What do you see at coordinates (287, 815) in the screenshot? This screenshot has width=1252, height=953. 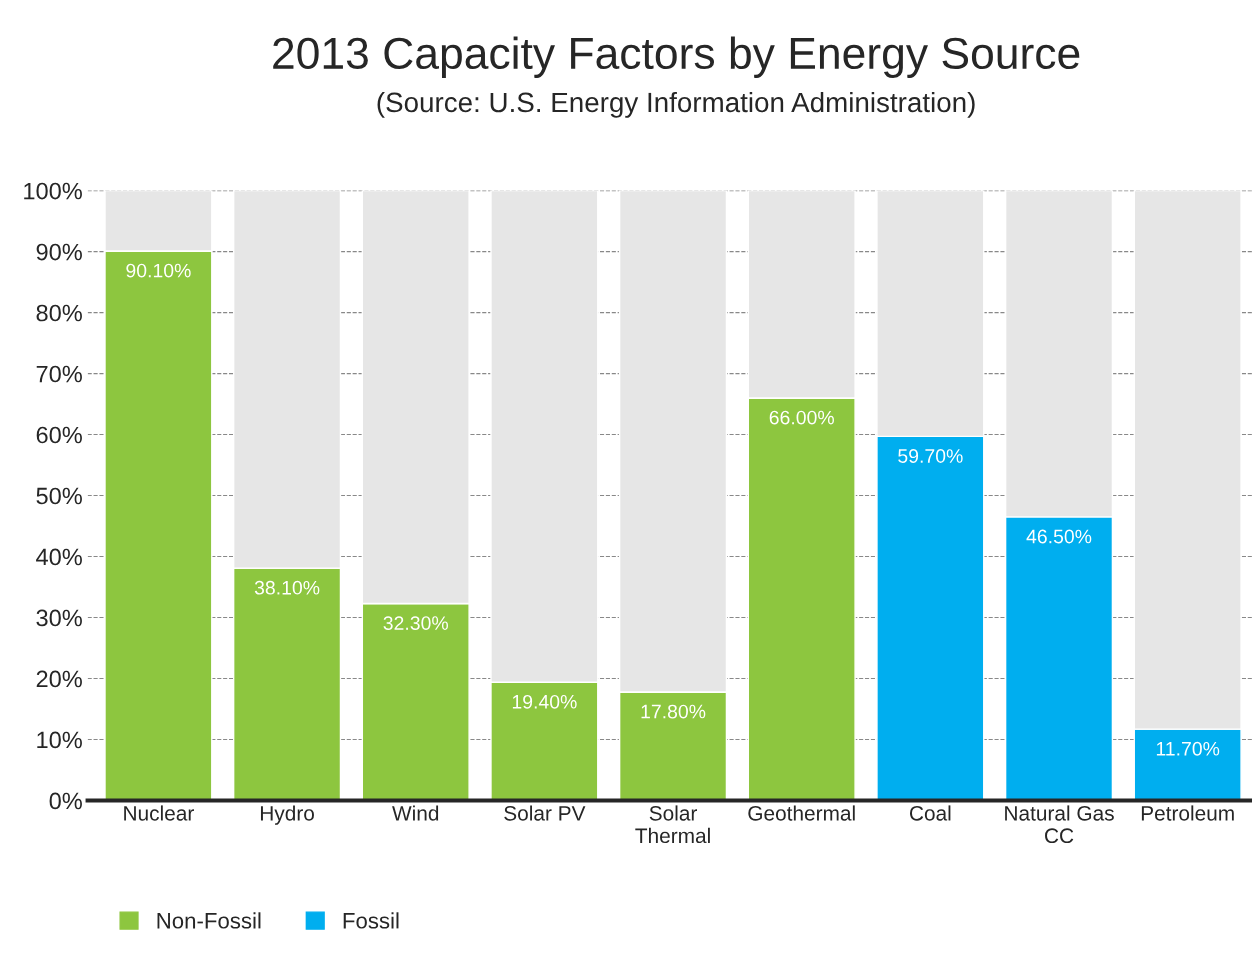 I see `x-tick-label: Hydro` at bounding box center [287, 815].